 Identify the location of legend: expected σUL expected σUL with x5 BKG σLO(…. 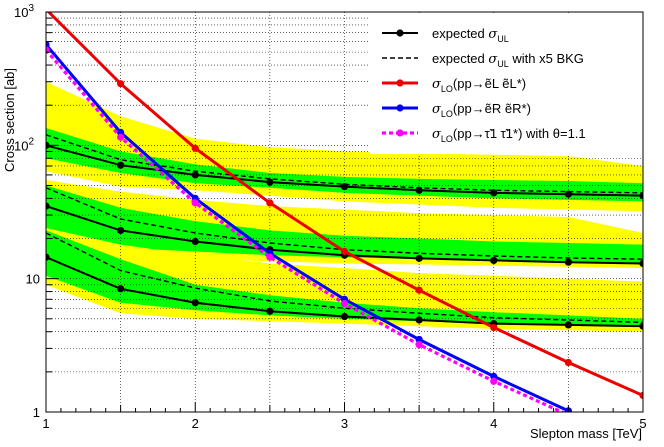
(505, 84).